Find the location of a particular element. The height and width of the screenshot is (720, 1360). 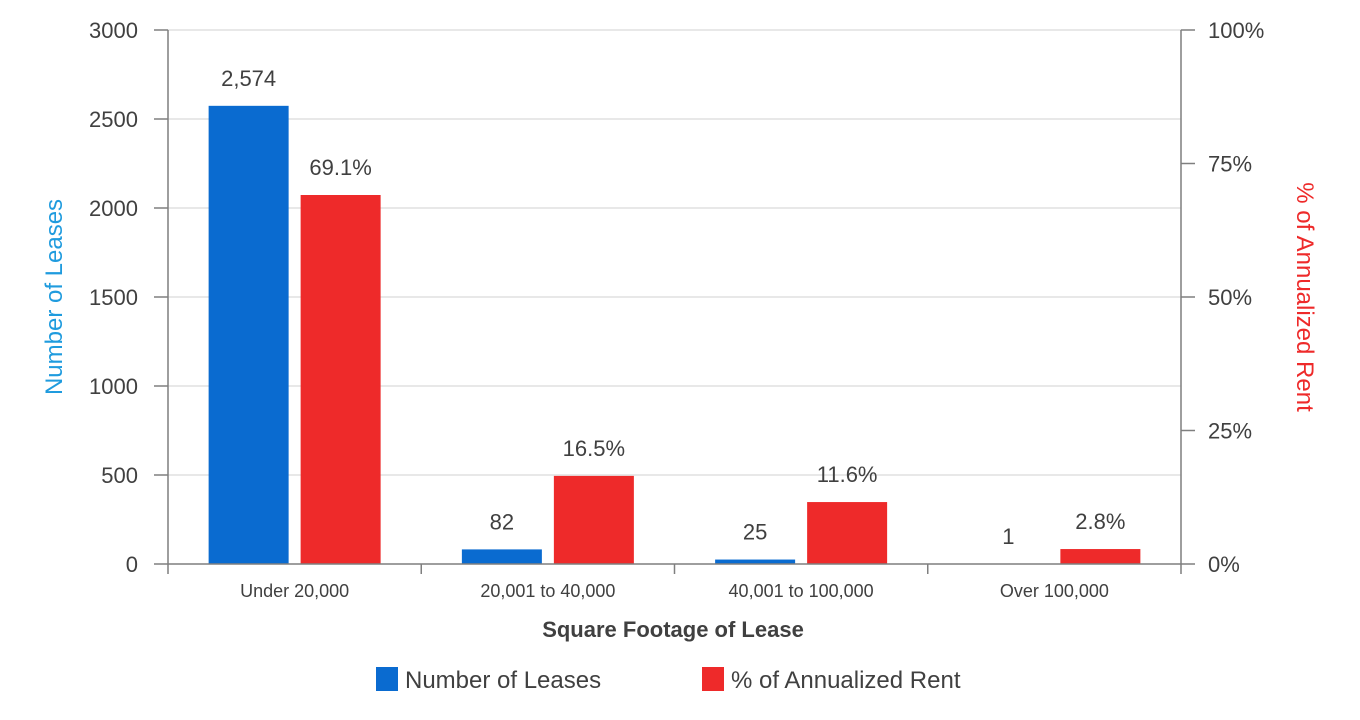

legend-item-annualized-rent: % of Annualized Rent is located at coordinates (831, 680).